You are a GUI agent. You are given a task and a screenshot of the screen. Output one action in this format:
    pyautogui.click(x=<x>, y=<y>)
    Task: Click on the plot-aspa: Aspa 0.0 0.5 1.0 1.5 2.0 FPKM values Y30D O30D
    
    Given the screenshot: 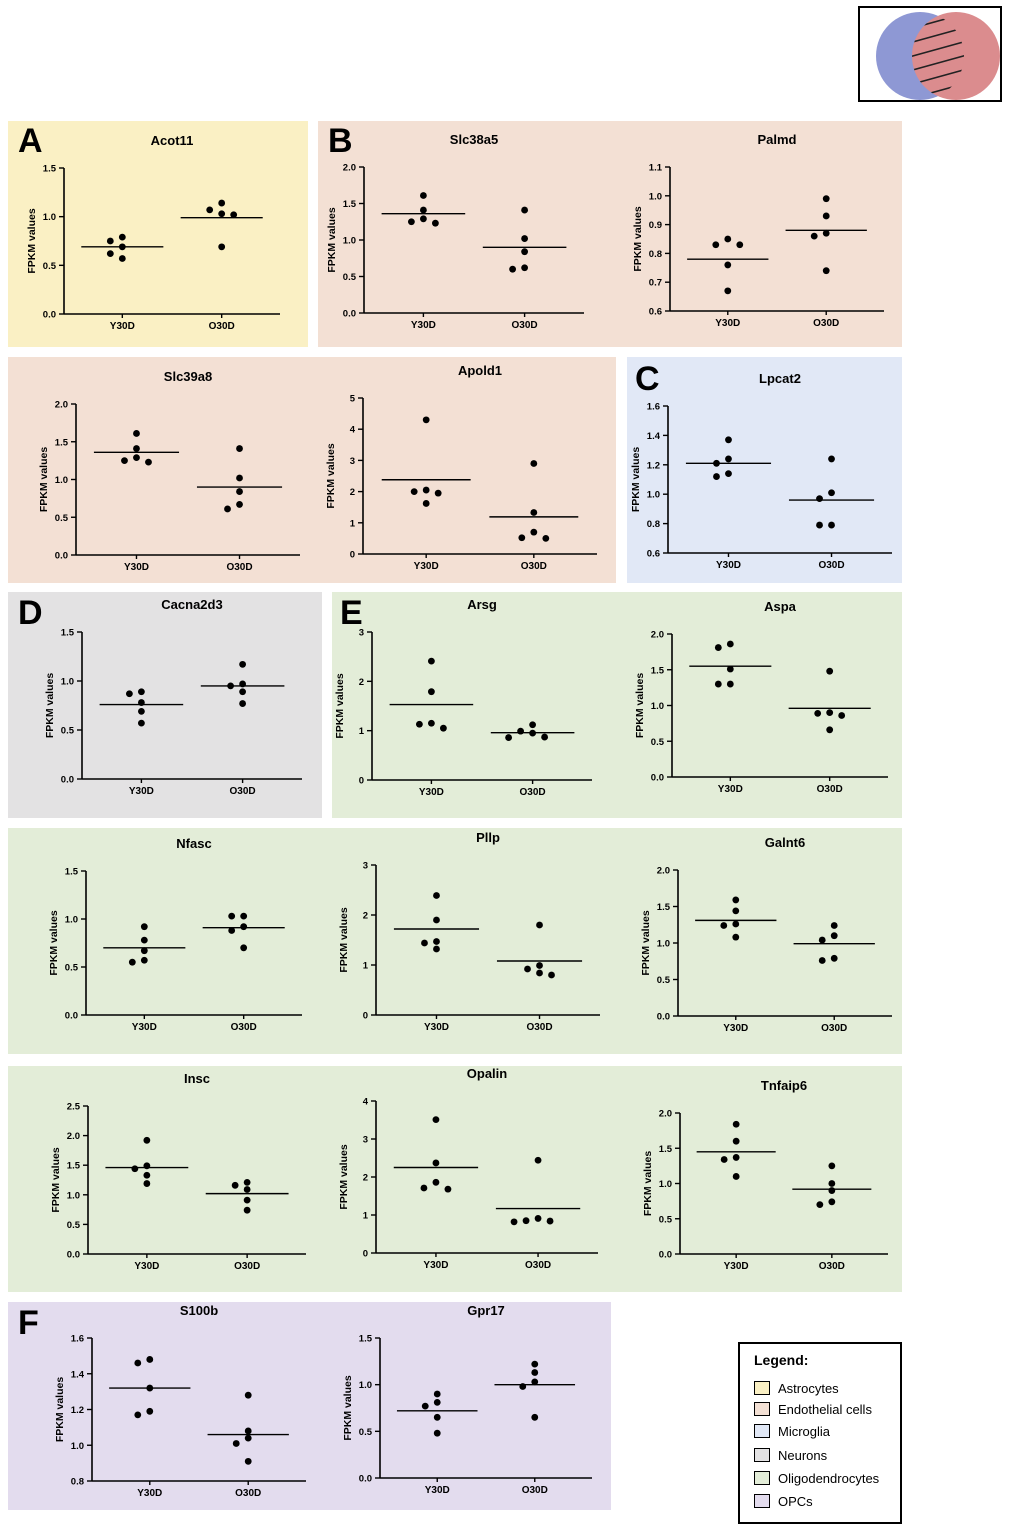 What is the action you would take?
    pyautogui.click(x=761, y=697)
    